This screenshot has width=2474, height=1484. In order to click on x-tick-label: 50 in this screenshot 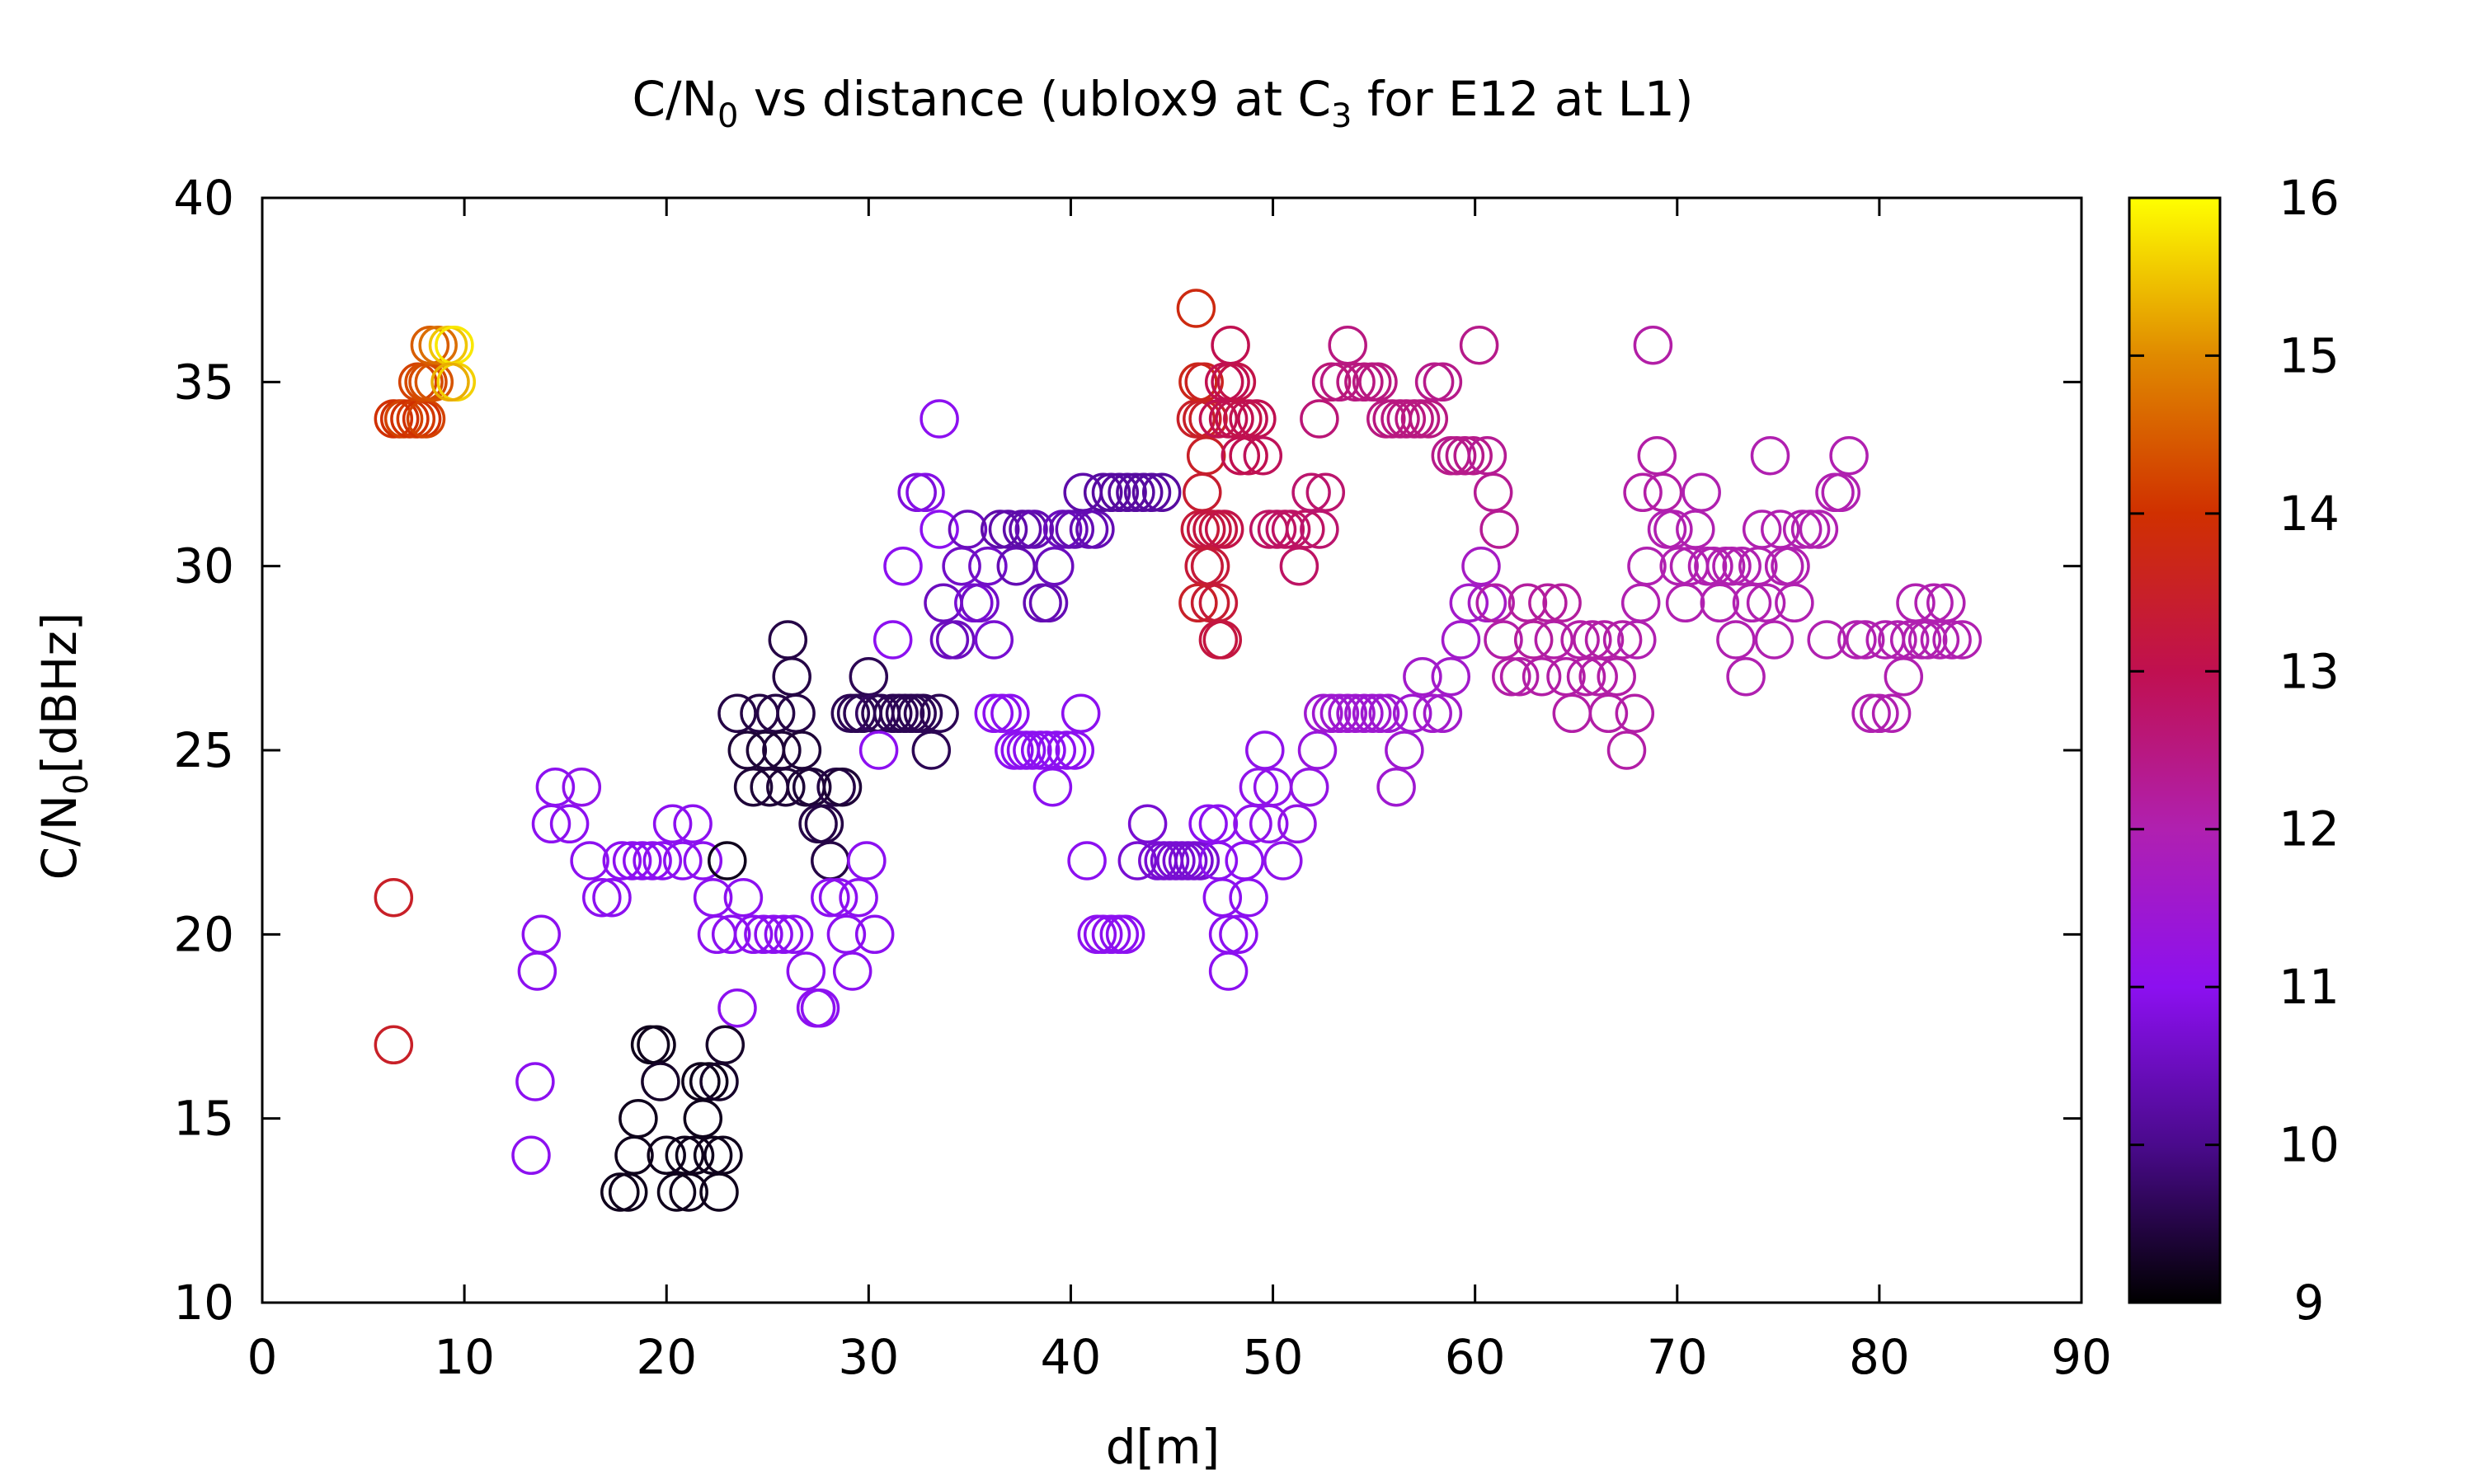, I will do `click(1273, 1357)`.